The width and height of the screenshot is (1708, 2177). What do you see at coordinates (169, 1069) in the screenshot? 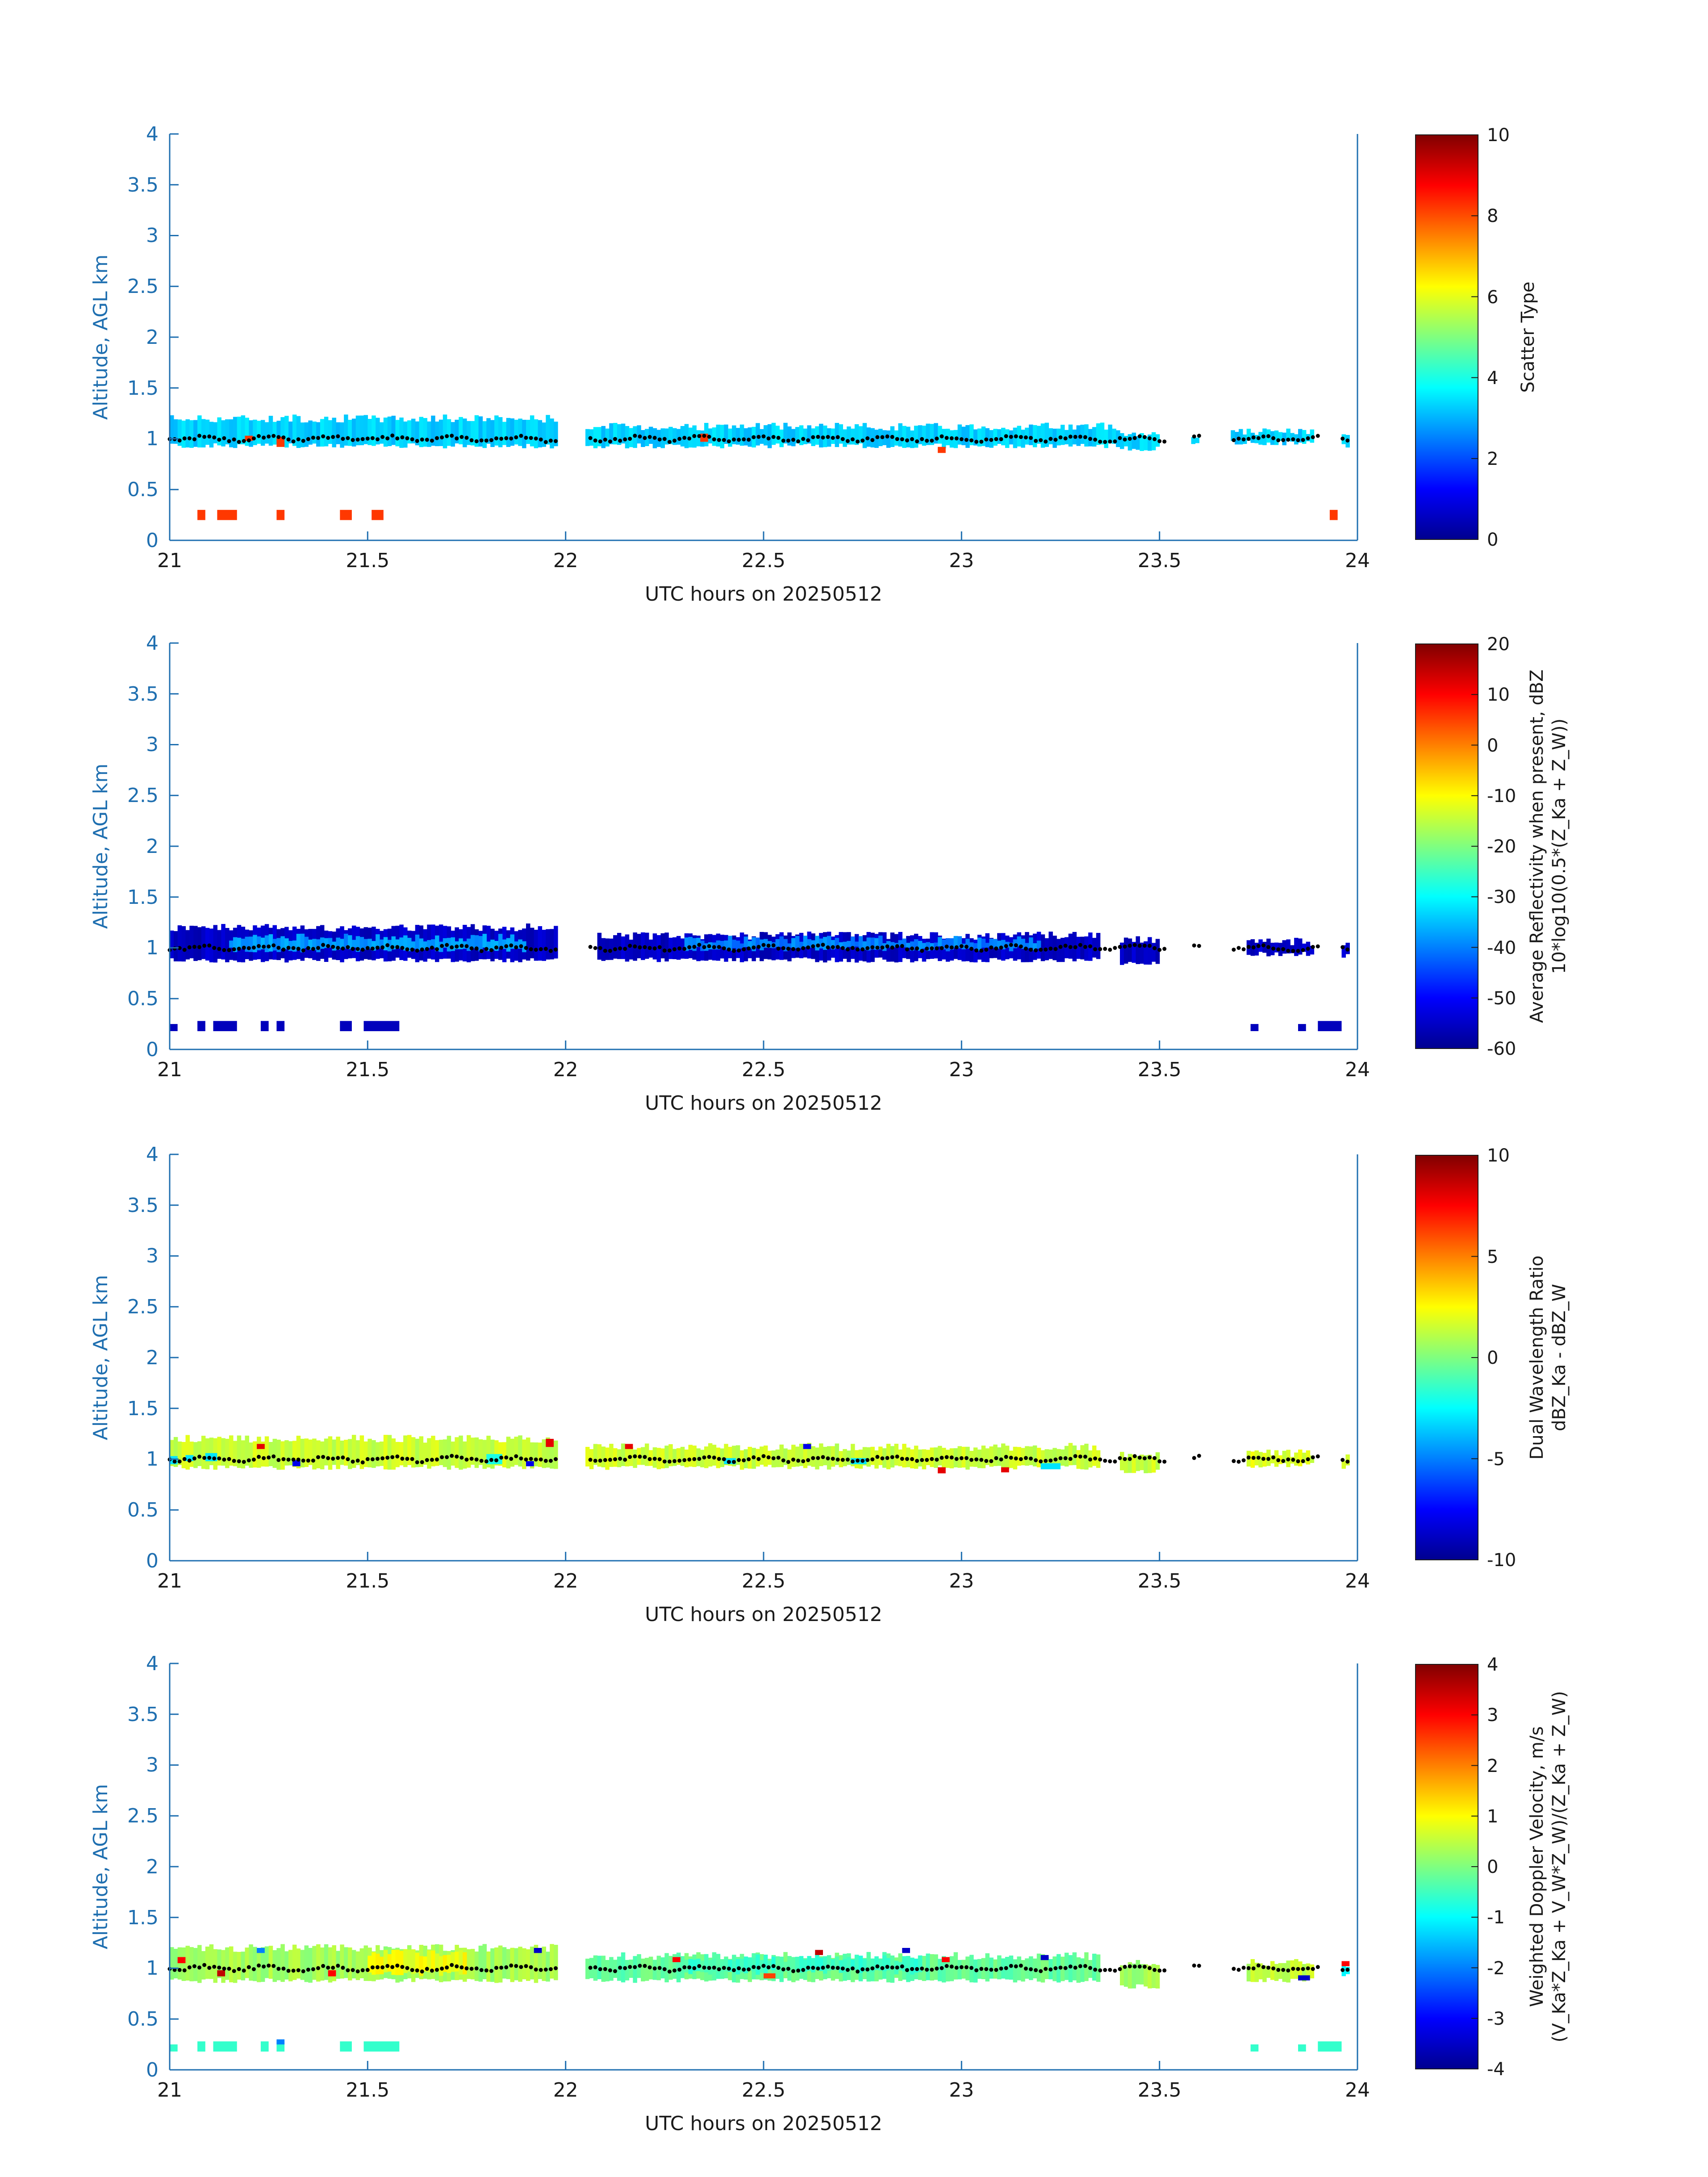
I see `x-tick-label: 21` at bounding box center [169, 1069].